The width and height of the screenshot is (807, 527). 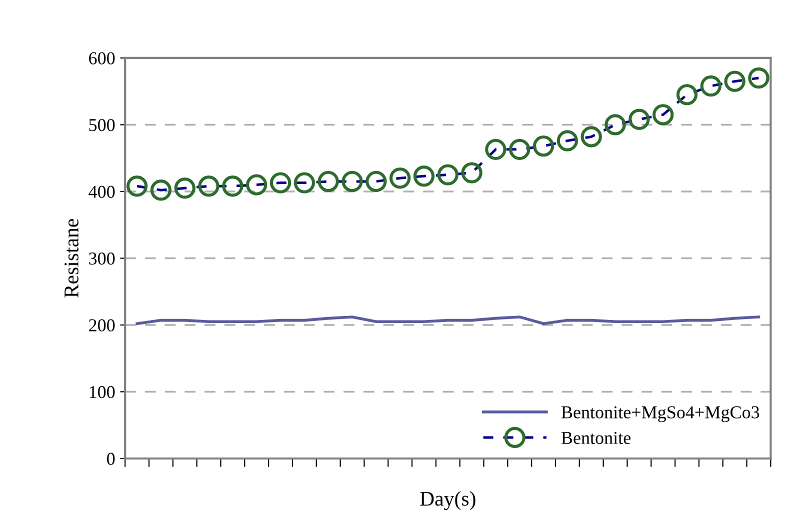 I want to click on y-axis-title: Resistane, so click(x=71, y=258).